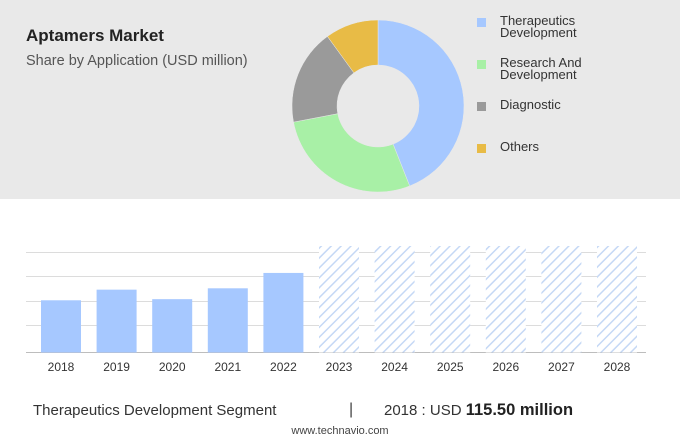 Image resolution: width=680 pixels, height=440 pixels. I want to click on donut-slice-others, so click(353, 47).